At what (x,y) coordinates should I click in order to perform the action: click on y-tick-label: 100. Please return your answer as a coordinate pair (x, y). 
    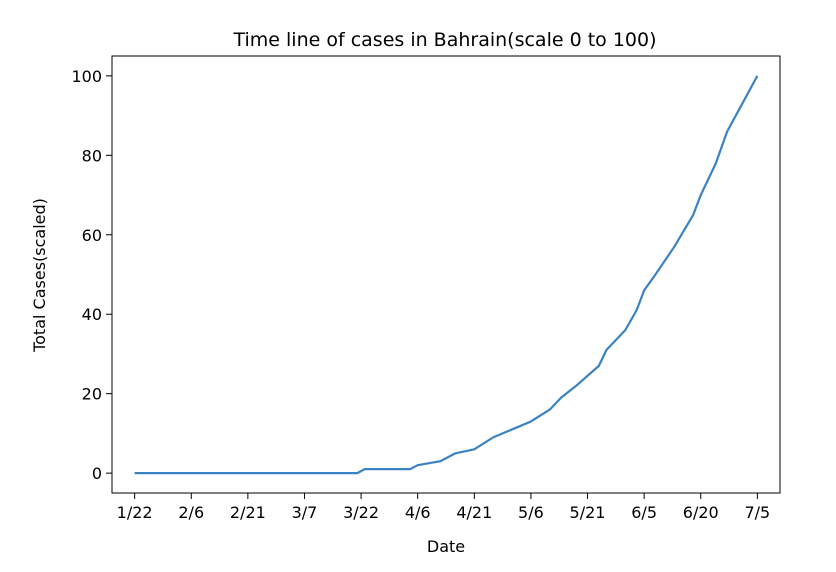
    Looking at the image, I should click on (86, 76).